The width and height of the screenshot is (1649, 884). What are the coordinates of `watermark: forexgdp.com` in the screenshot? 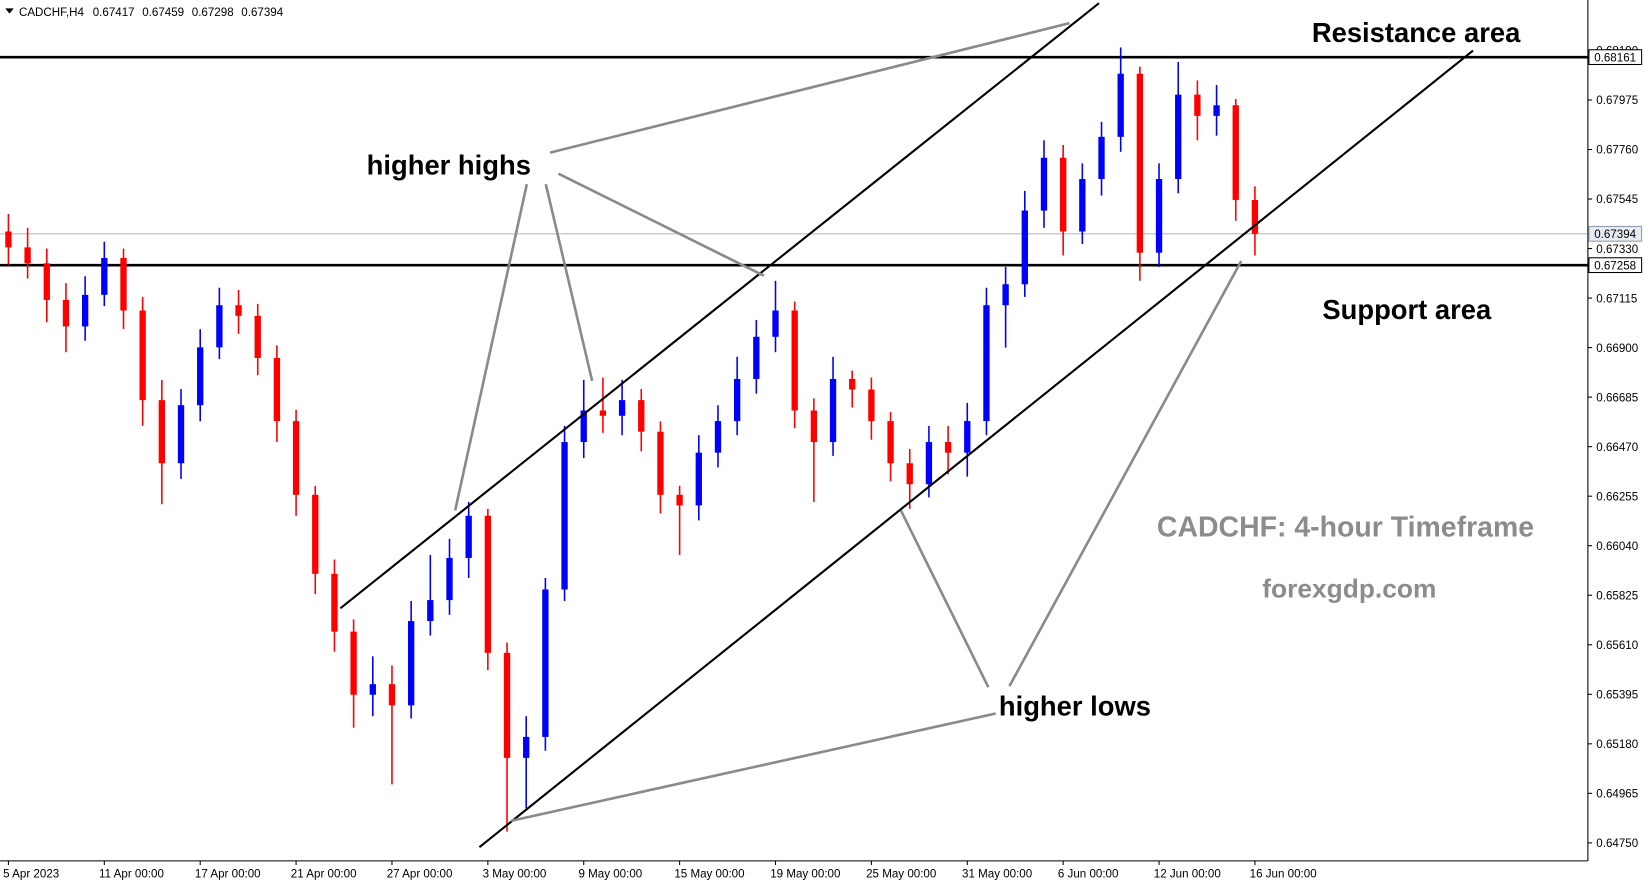 It's located at (1349, 589).